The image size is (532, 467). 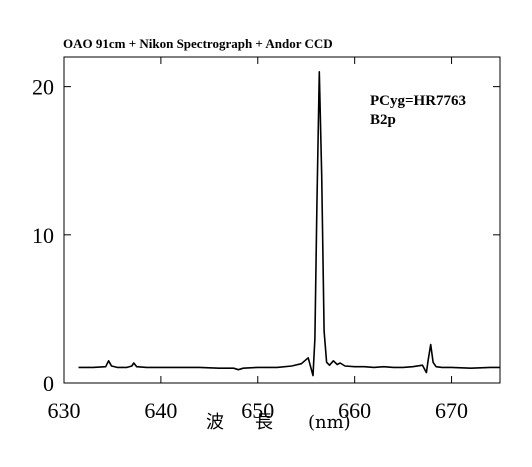 What do you see at coordinates (215, 422) in the screenshot?
I see `x-axis-label-part-1: 波` at bounding box center [215, 422].